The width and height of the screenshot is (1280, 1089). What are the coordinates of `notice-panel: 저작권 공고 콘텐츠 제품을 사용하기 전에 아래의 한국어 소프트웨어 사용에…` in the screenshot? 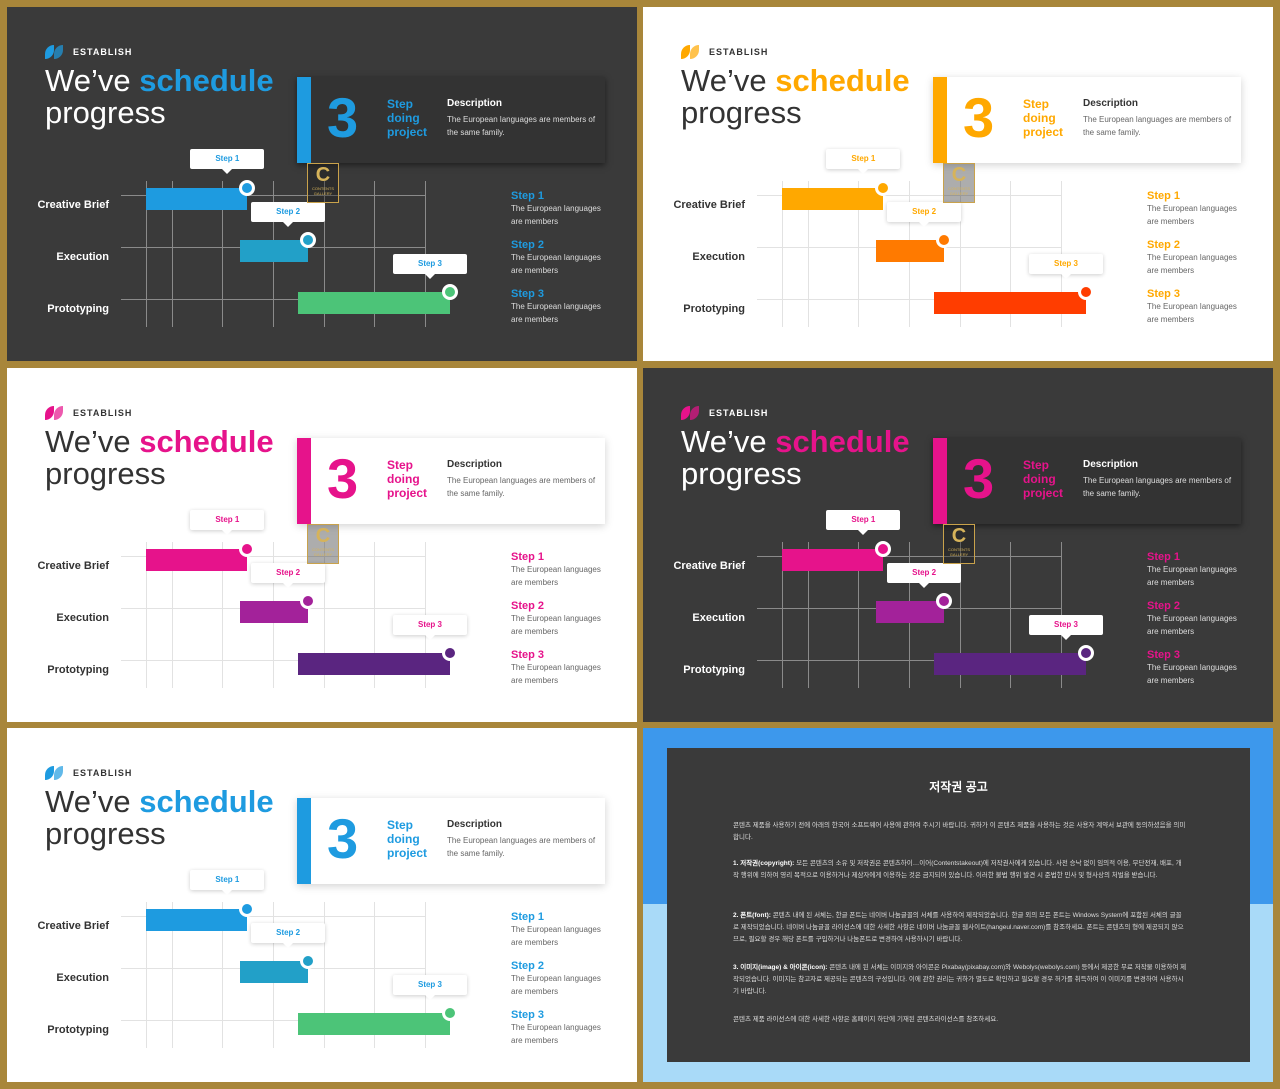 It's located at (958, 905).